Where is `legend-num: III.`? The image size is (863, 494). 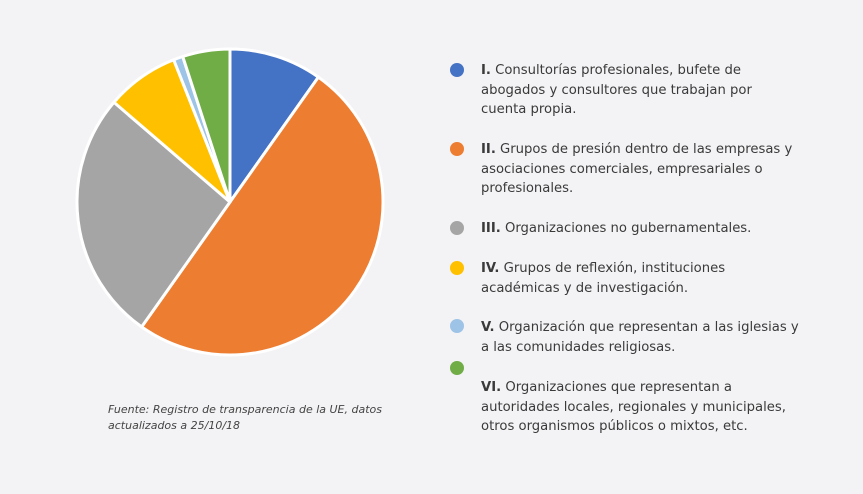 legend-num: III. is located at coordinates (491, 228).